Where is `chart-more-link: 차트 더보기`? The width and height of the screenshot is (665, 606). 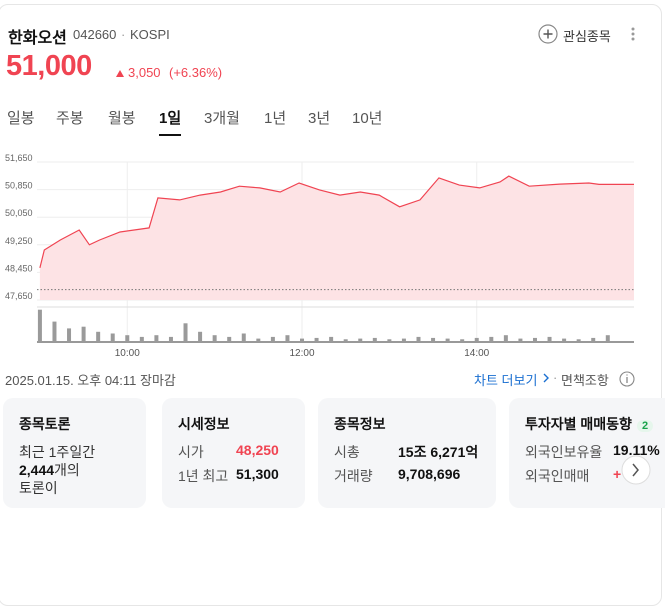
chart-more-link: 차트 더보기 is located at coordinates (506, 380).